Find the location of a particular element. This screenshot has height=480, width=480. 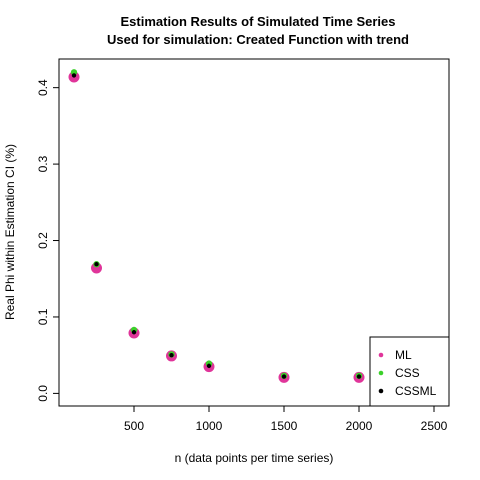

x-tick-label: 1000 is located at coordinates (209, 426).